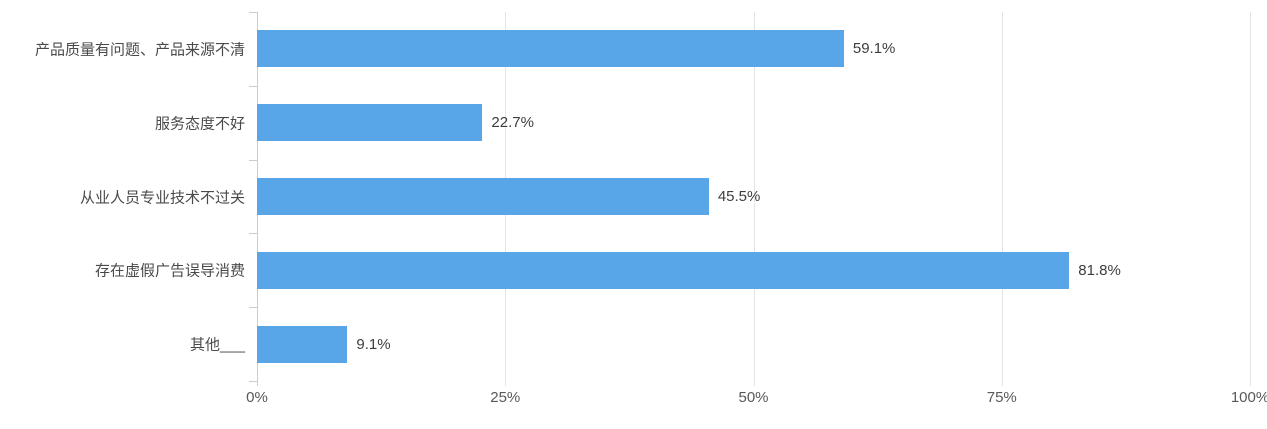 This screenshot has height=429, width=1267. I want to click on x-tick-label: 50%, so click(753, 397).